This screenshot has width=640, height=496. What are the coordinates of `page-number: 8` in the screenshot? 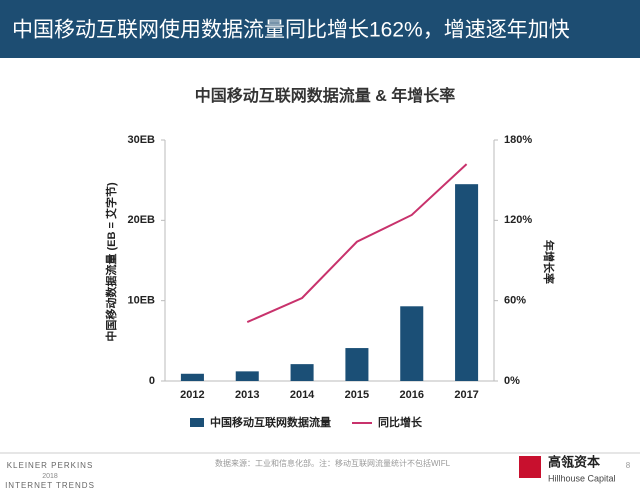 It's located at (628, 465).